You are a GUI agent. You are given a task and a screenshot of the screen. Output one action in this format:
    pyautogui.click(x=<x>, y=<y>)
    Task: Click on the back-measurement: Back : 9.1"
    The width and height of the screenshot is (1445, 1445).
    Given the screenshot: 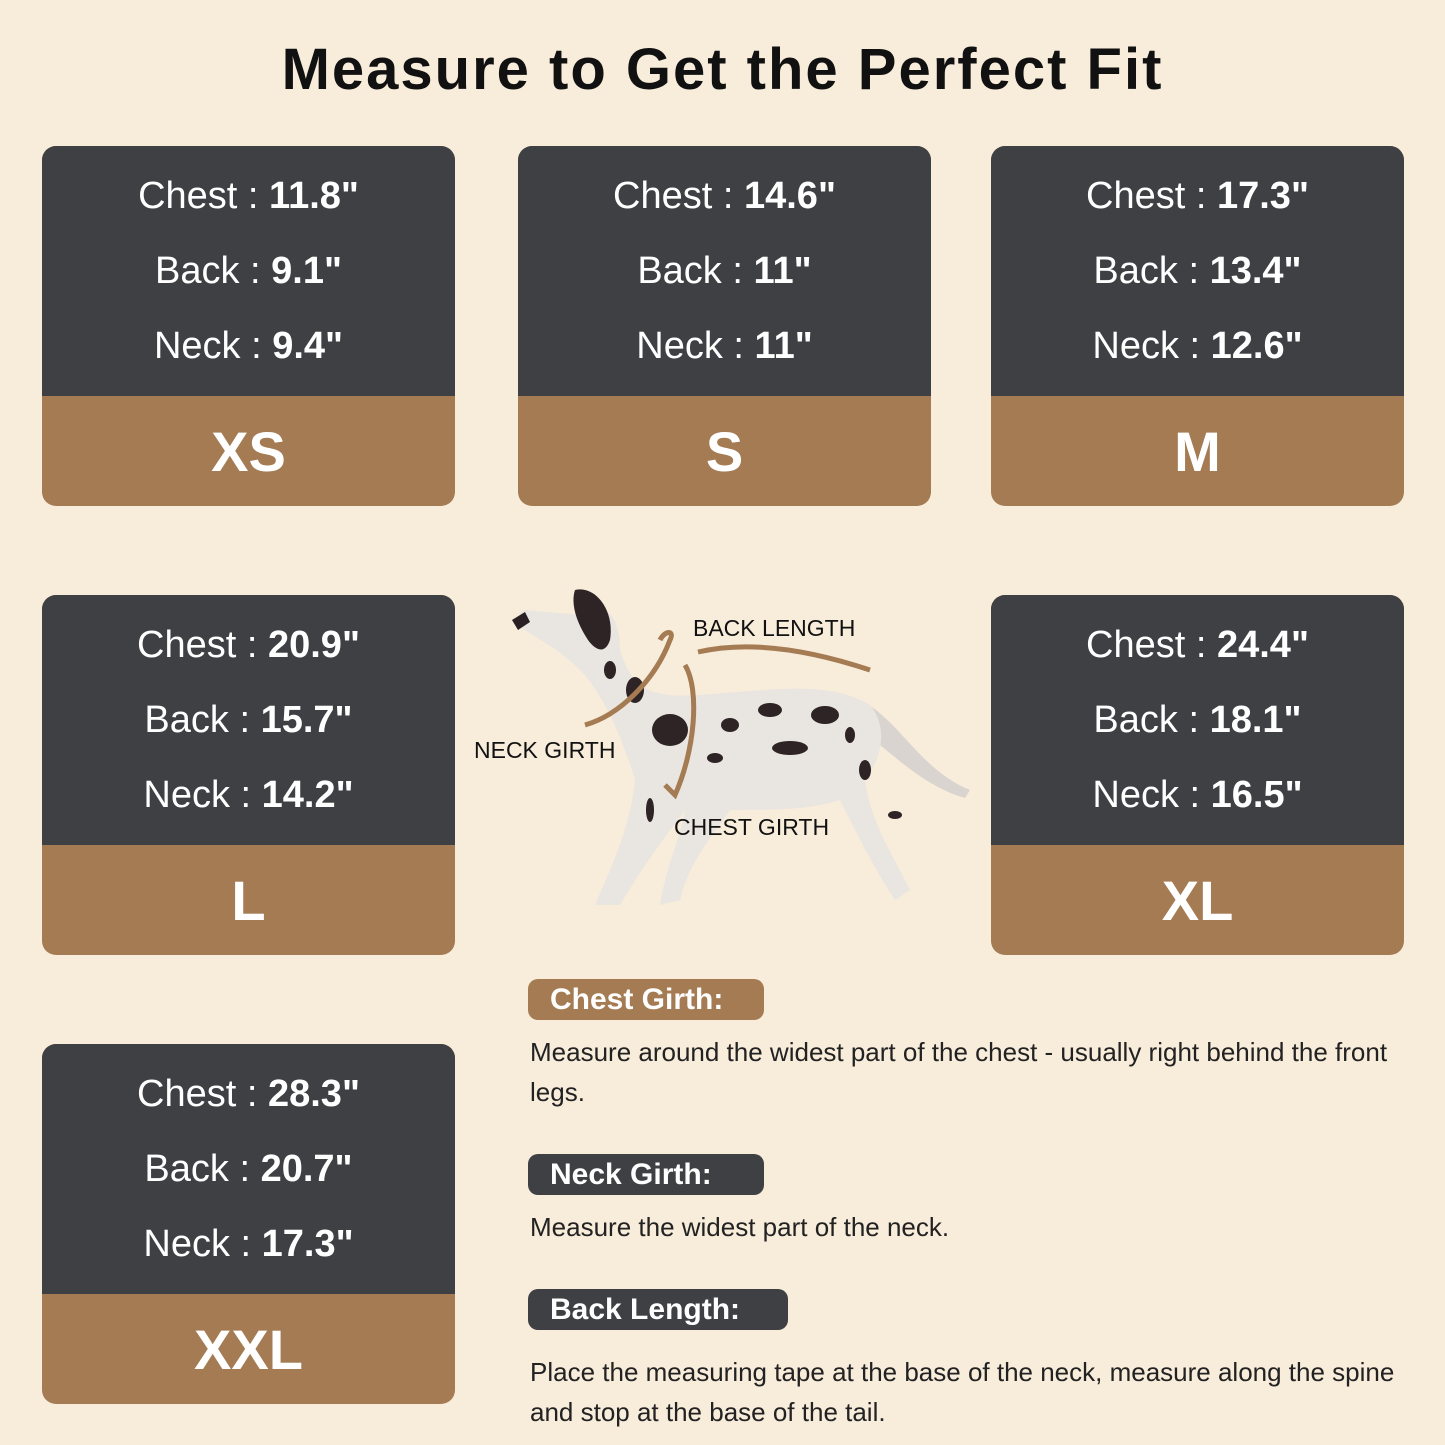 What is the action you would take?
    pyautogui.click(x=248, y=271)
    